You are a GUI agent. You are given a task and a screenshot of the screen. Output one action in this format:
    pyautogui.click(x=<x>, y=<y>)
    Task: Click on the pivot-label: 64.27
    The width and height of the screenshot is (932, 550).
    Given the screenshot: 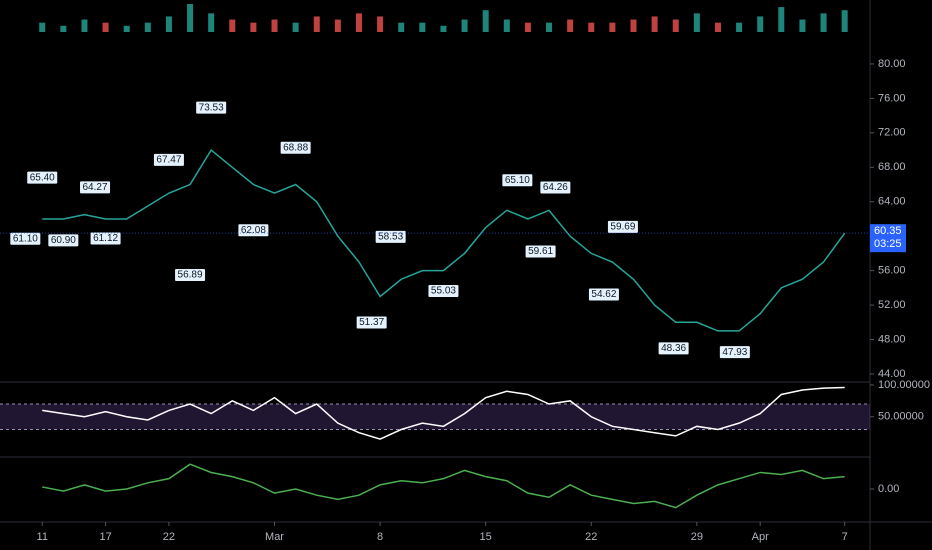 What is the action you would take?
    pyautogui.click(x=95, y=187)
    